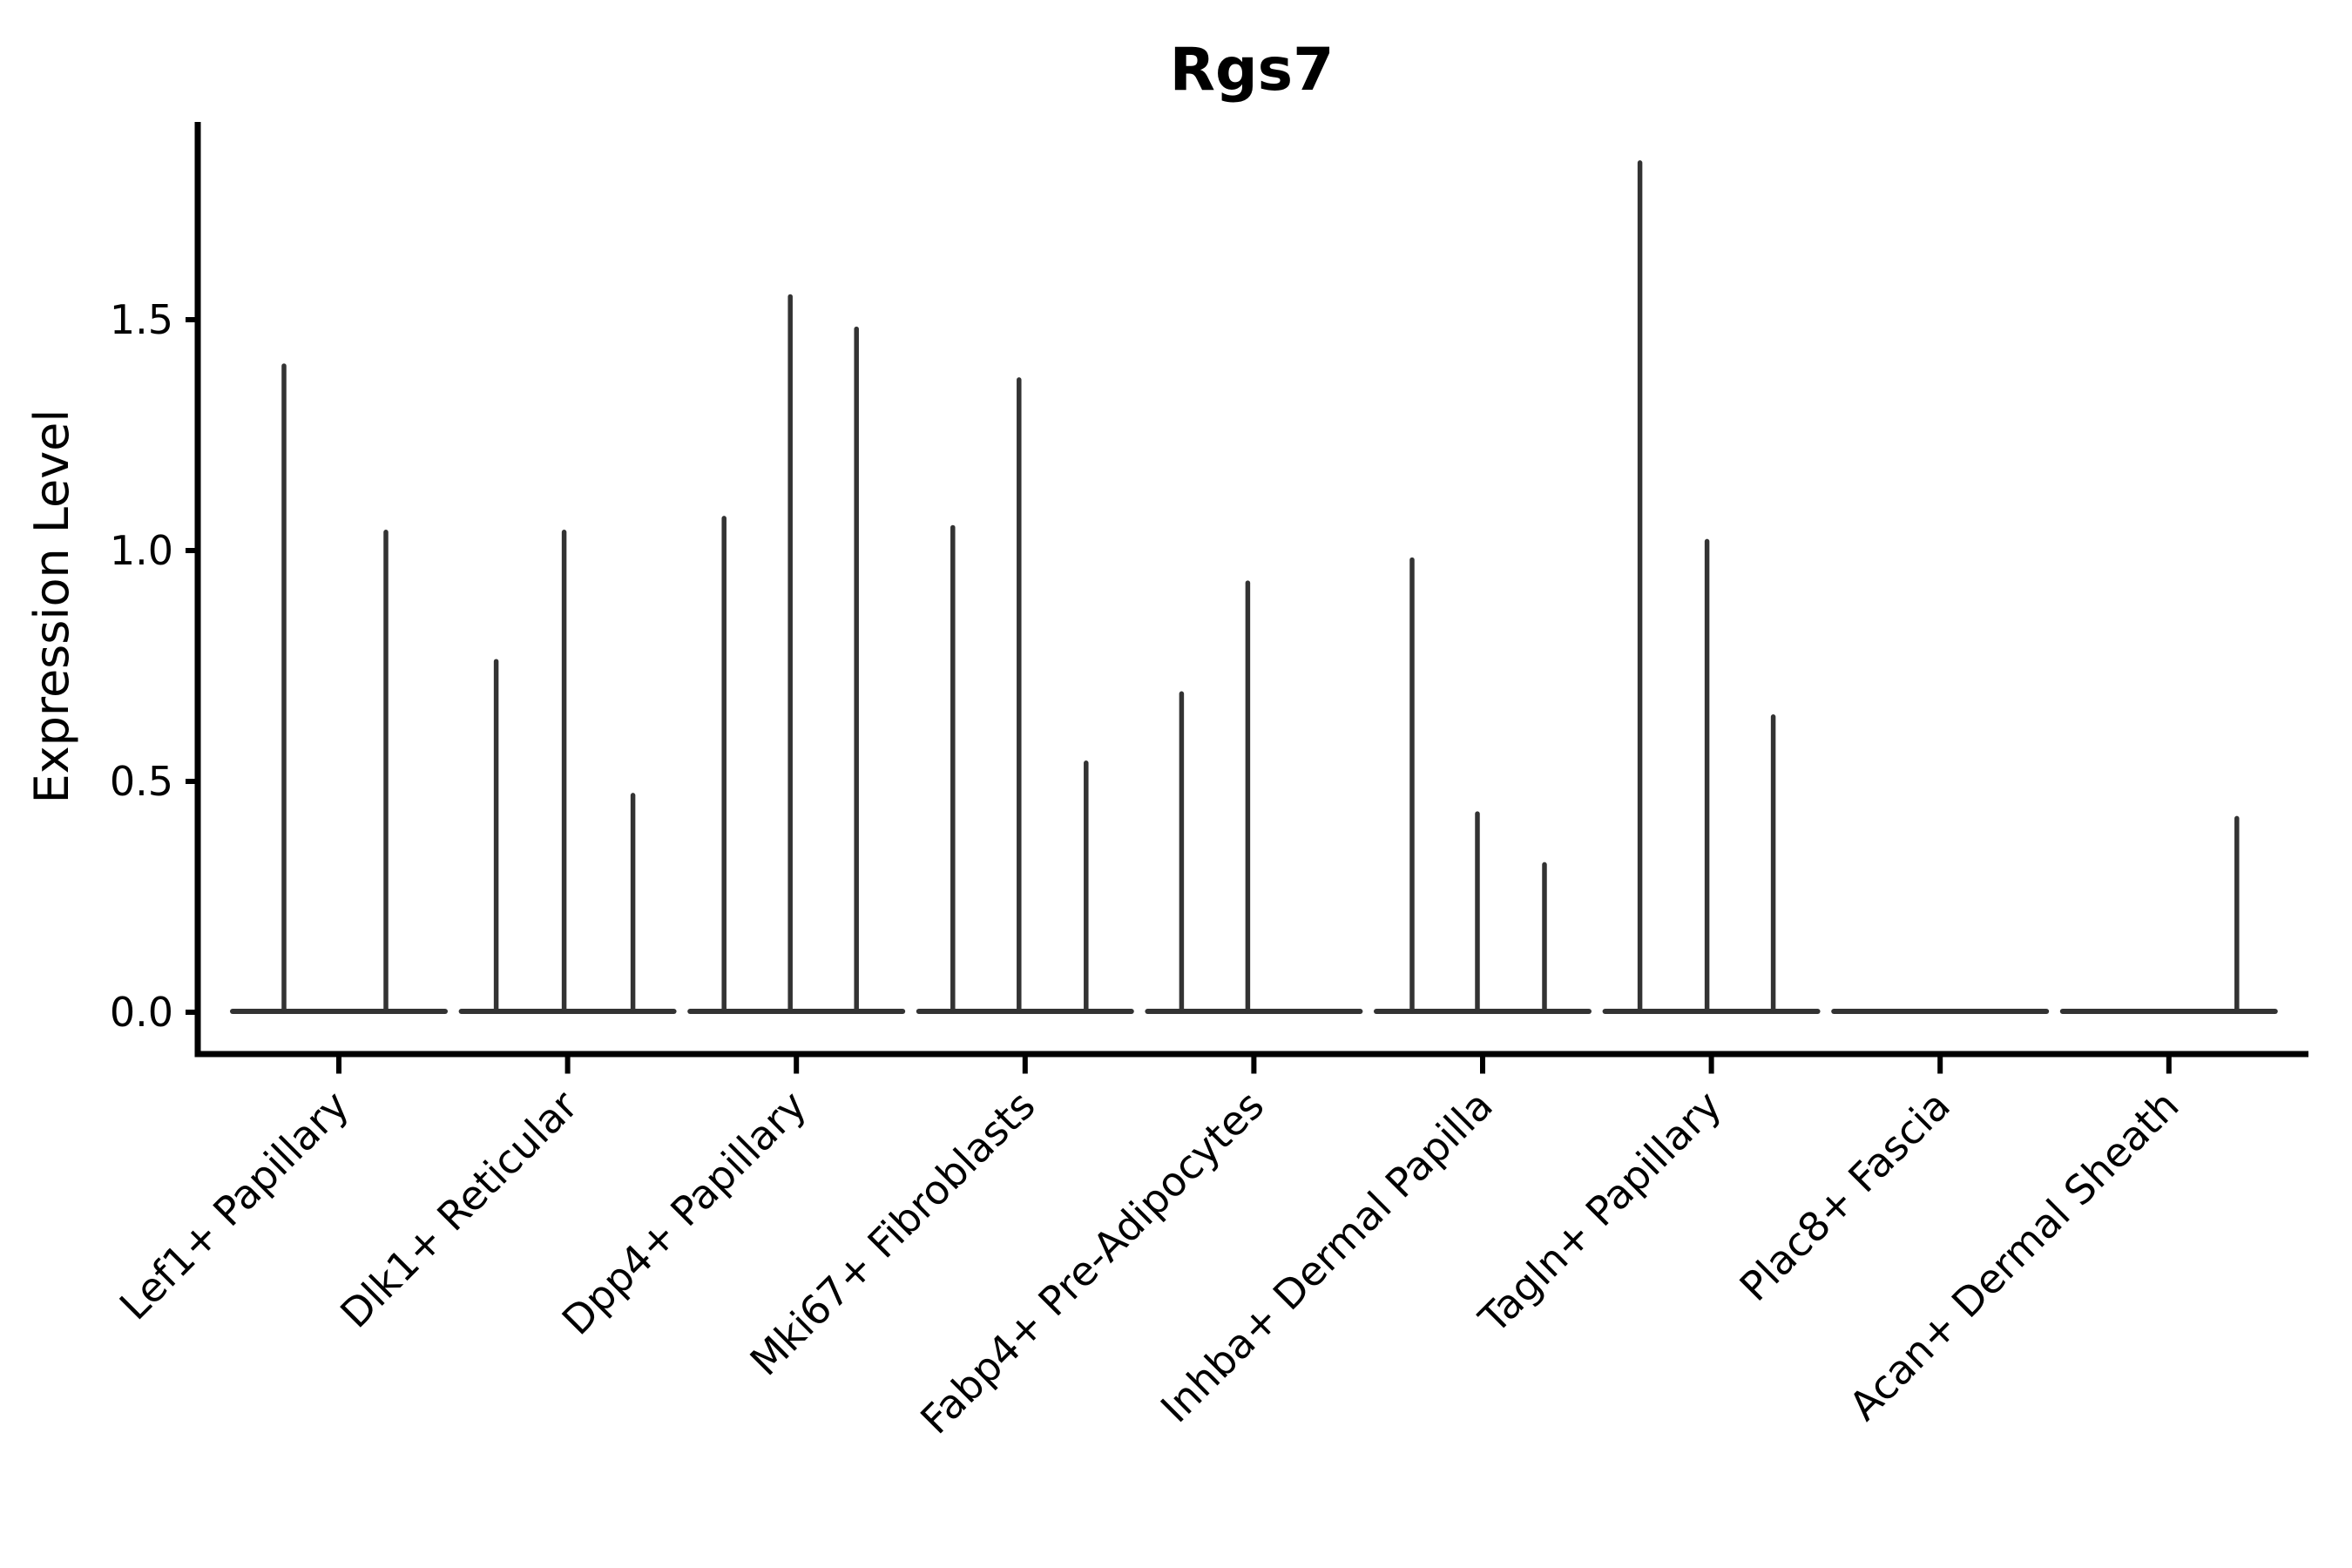 The height and width of the screenshot is (1568, 2352). Describe the element at coordinates (52, 606) in the screenshot. I see `y-axis-label: Expression Level` at that location.